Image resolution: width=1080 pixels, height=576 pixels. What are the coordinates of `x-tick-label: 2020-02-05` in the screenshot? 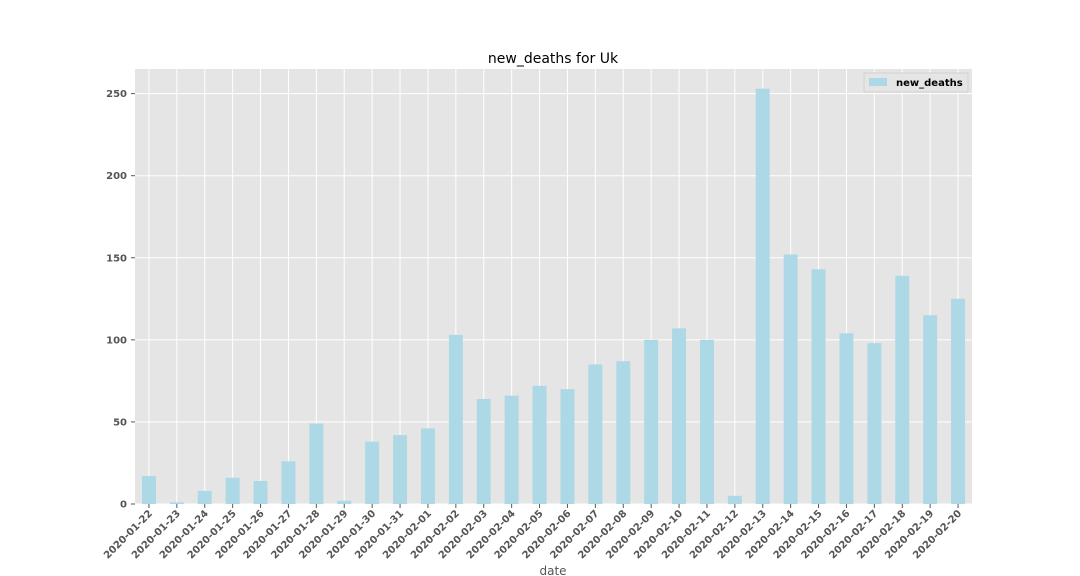 It's located at (519, 534).